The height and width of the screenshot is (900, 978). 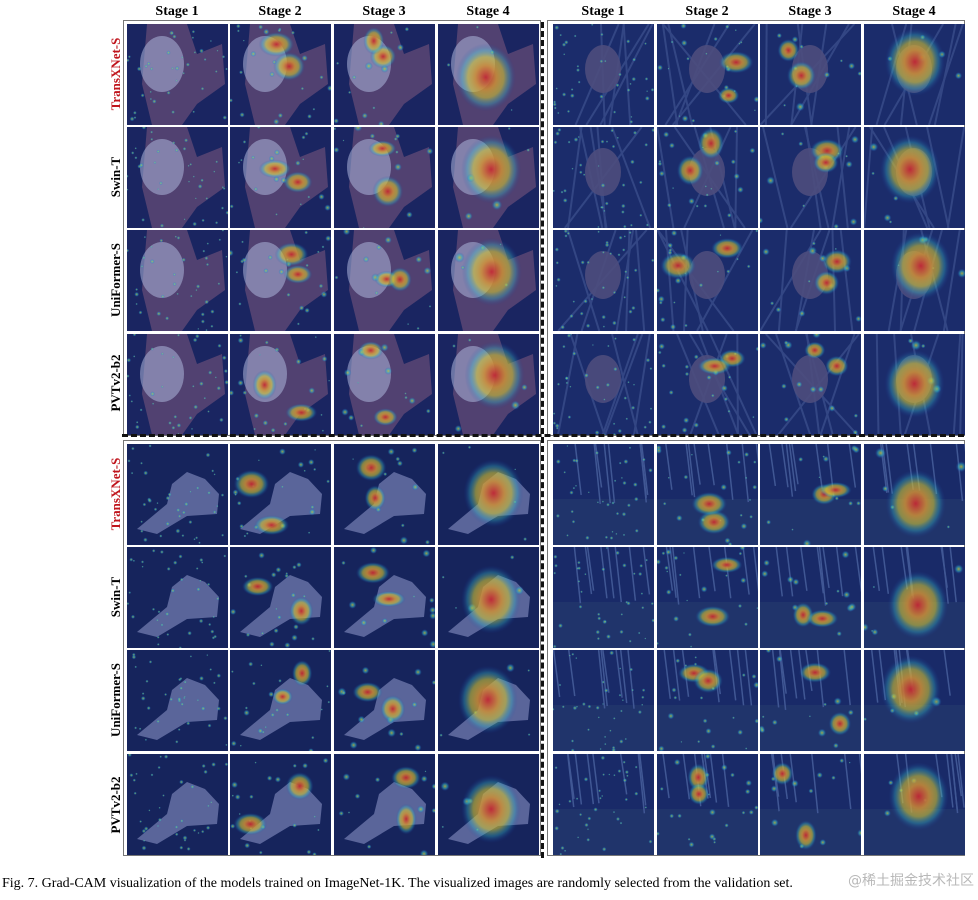 What do you see at coordinates (115, 700) in the screenshot?
I see `row-label-bottom-3: UniFormer-S` at bounding box center [115, 700].